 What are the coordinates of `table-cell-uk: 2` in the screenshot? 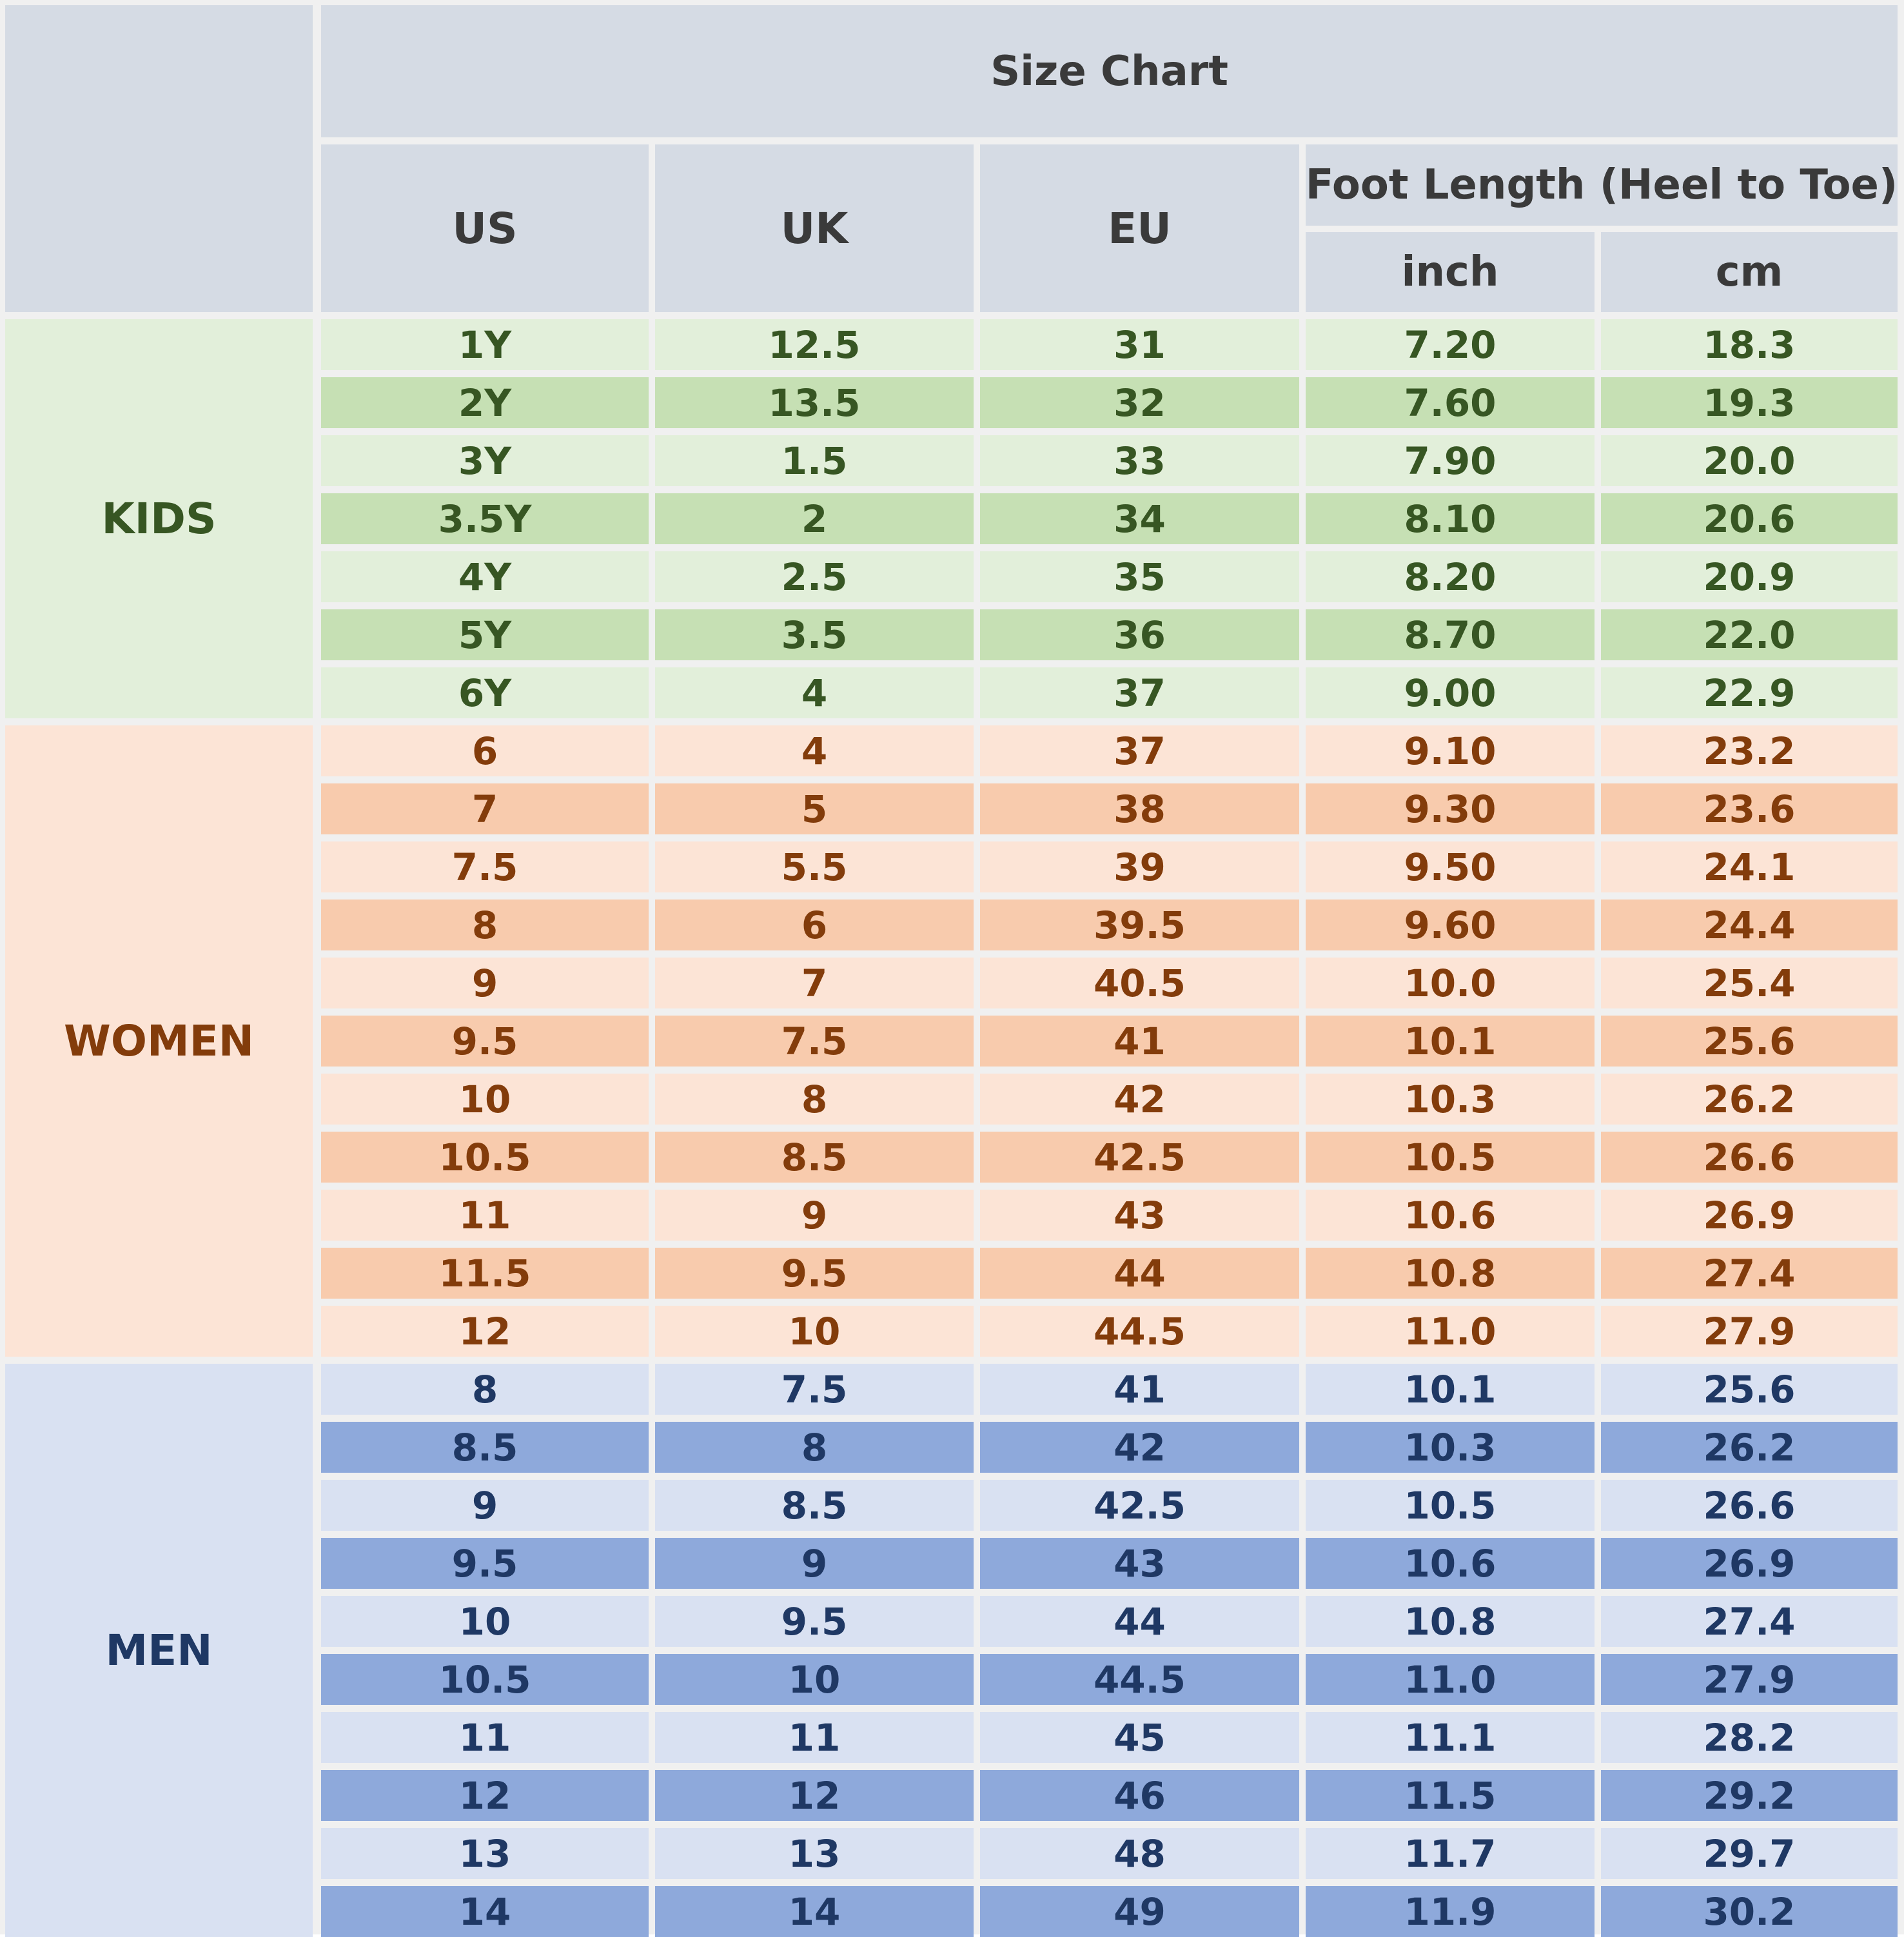 It's located at (814, 518).